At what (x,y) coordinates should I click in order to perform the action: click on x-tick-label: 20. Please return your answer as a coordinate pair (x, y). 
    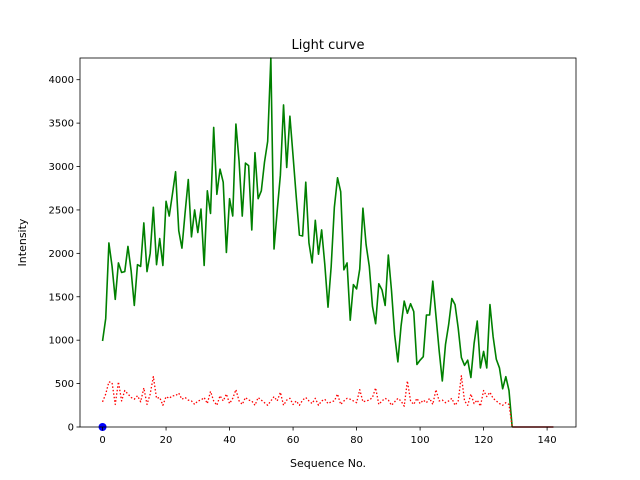
    Looking at the image, I should click on (166, 440).